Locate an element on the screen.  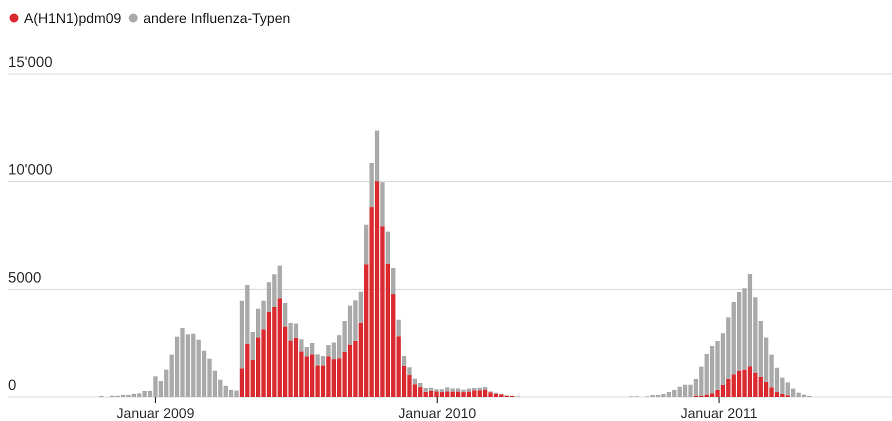
y-tick-label: 5000 is located at coordinates (25, 277).